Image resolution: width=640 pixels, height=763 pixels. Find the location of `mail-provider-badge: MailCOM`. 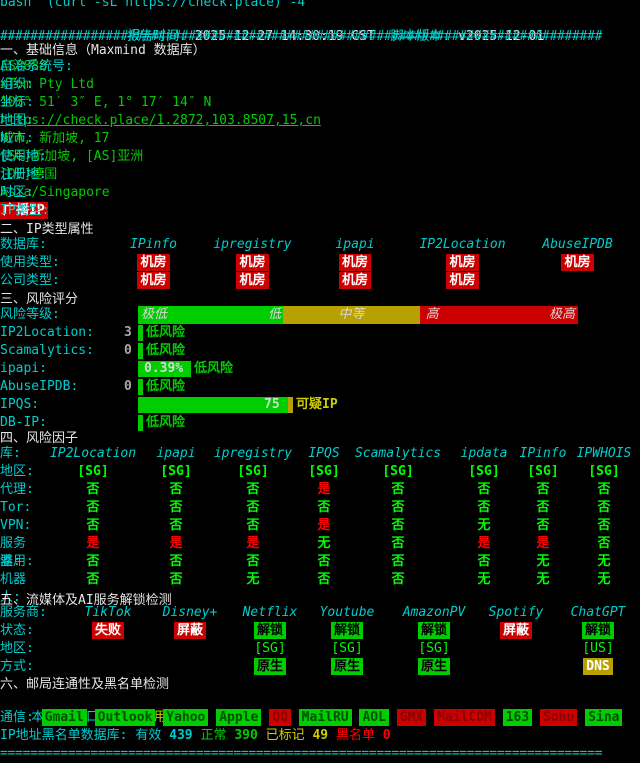

mail-provider-badge: MailCOM is located at coordinates (464, 717).